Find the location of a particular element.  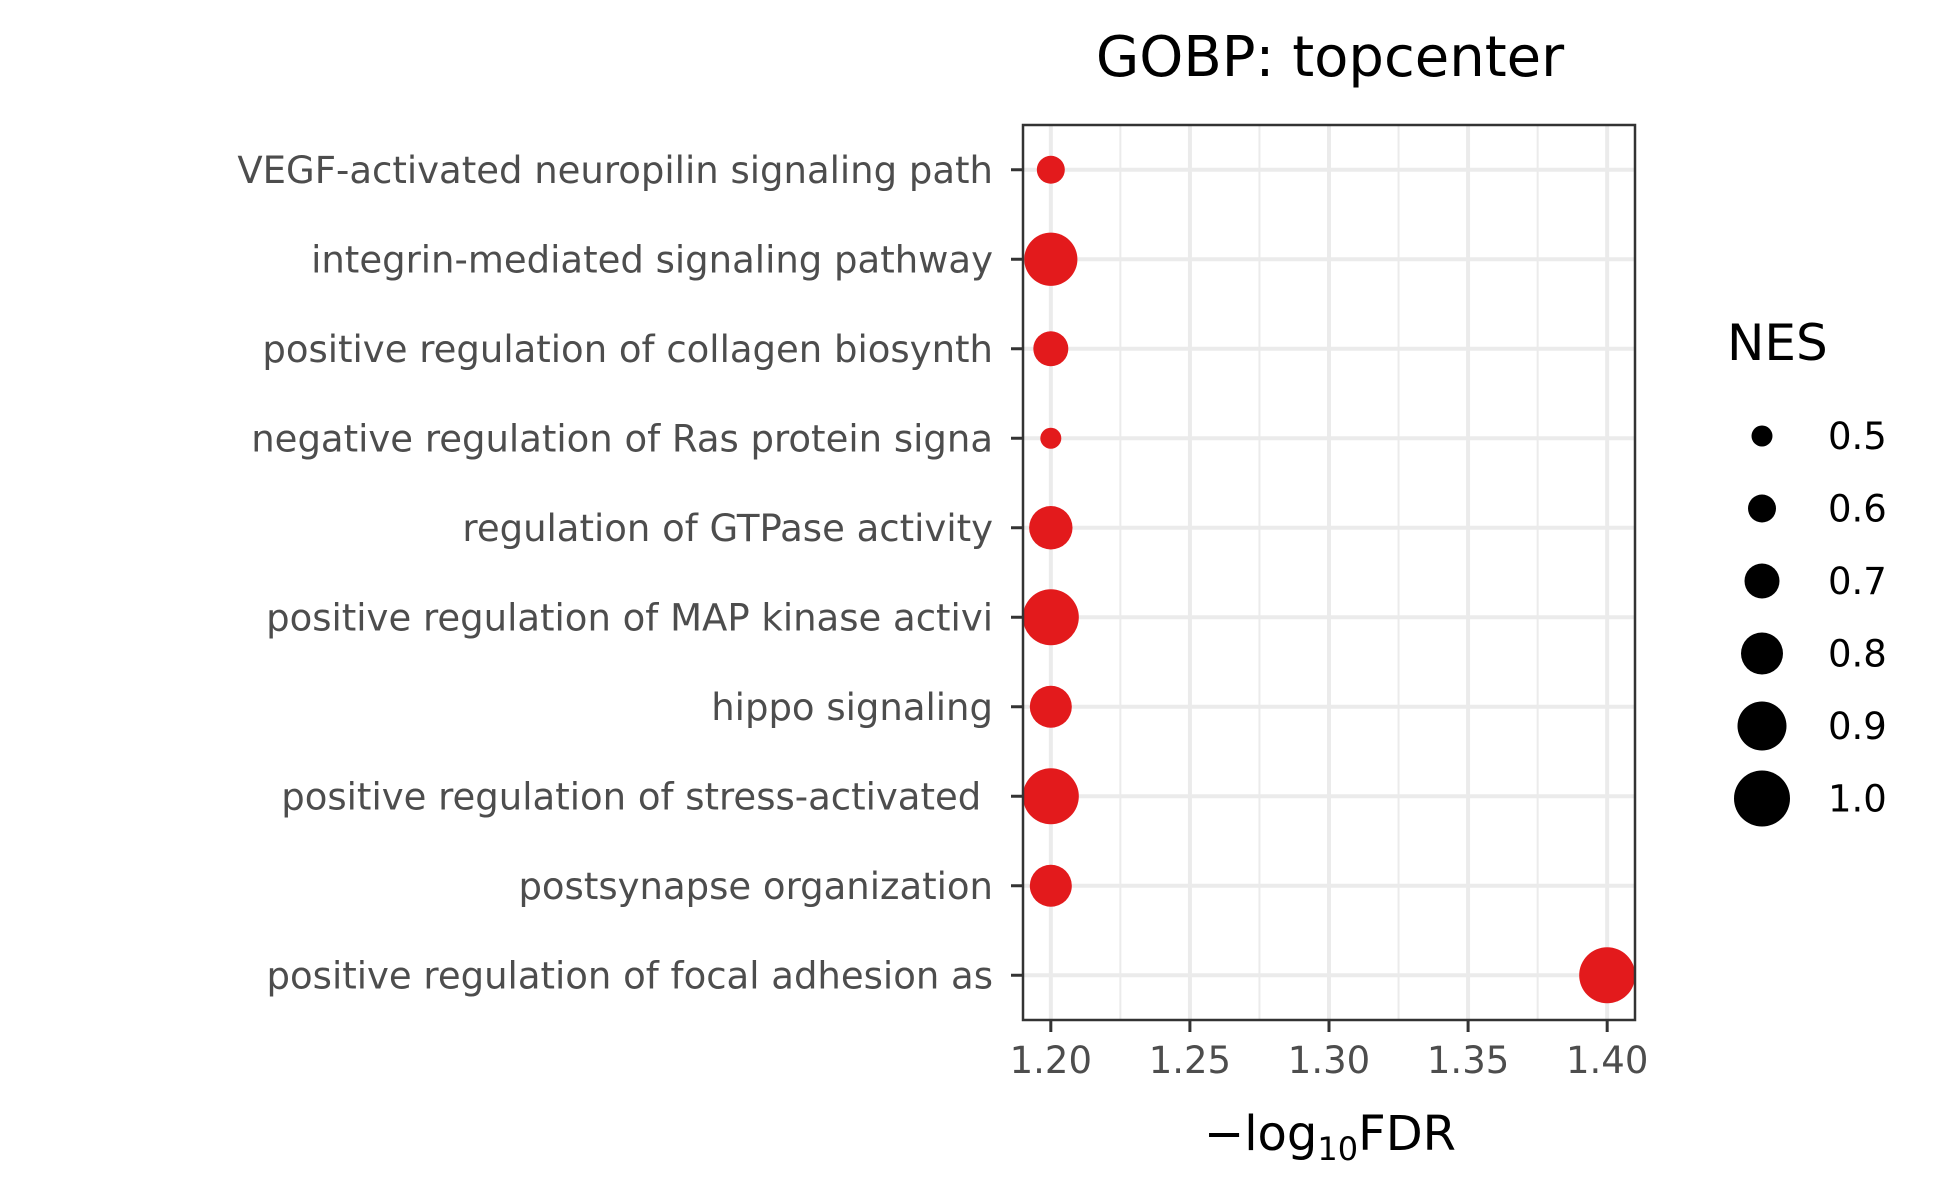

legend-label: 1.0 is located at coordinates (1857, 799).